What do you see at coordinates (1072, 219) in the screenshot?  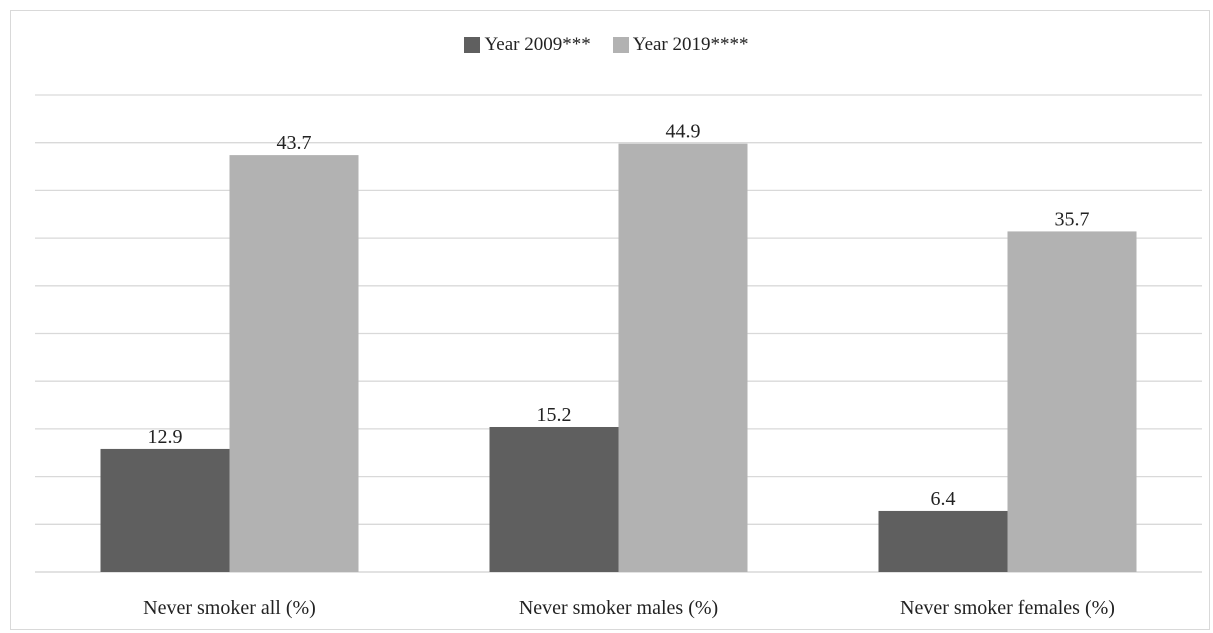 I see `data-label: 35.7` at bounding box center [1072, 219].